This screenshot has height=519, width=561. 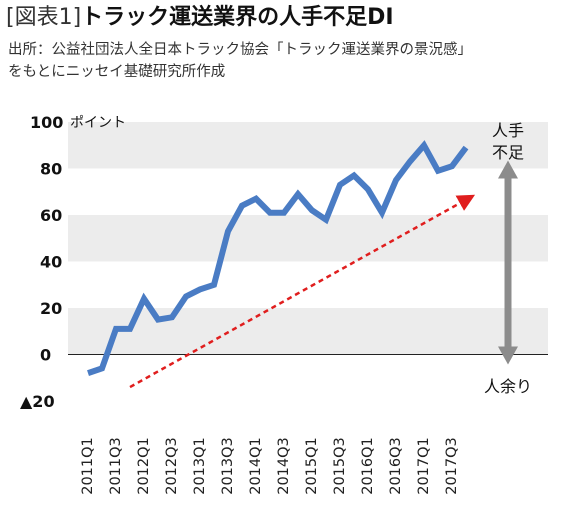 What do you see at coordinates (46, 122) in the screenshot?
I see `y-tick-label: 100` at bounding box center [46, 122].